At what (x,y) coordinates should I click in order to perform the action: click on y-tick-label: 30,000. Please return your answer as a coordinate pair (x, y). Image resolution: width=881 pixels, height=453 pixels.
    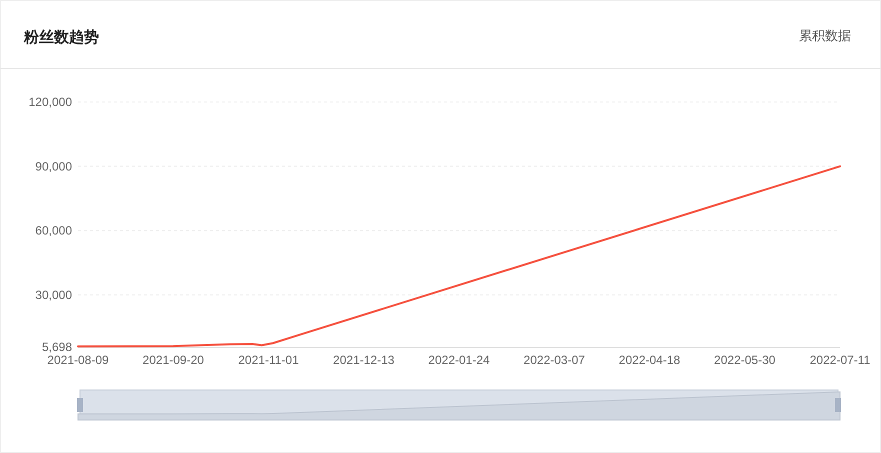
    Looking at the image, I should click on (53, 295).